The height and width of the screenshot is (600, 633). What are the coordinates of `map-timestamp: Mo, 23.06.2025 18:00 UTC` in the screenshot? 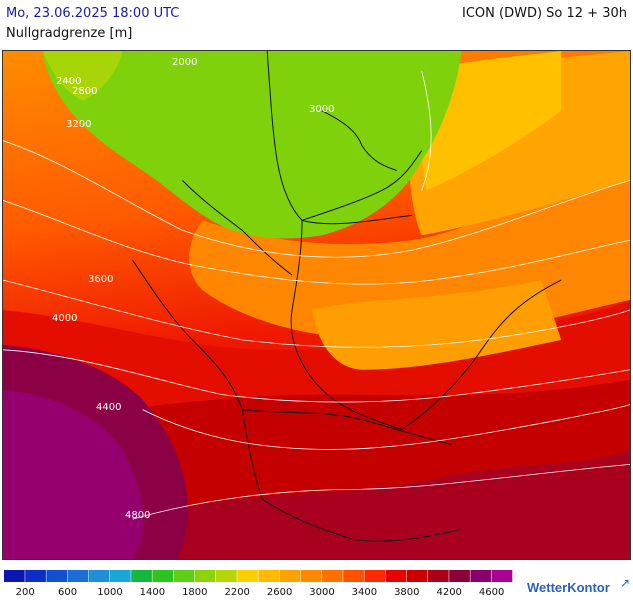 It's located at (93, 13).